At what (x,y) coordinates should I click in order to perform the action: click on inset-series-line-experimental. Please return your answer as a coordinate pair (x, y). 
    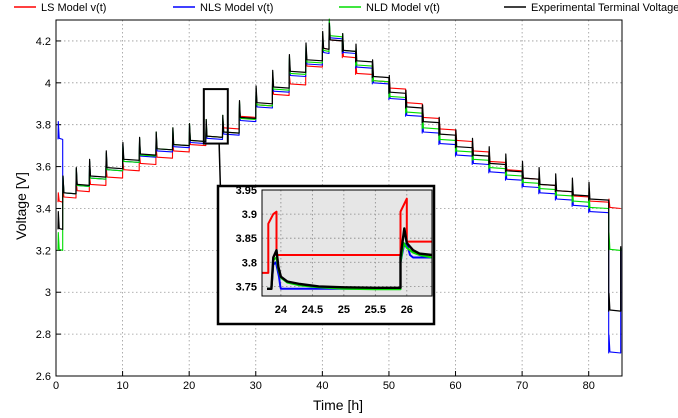
    Looking at the image, I should click on (350, 258).